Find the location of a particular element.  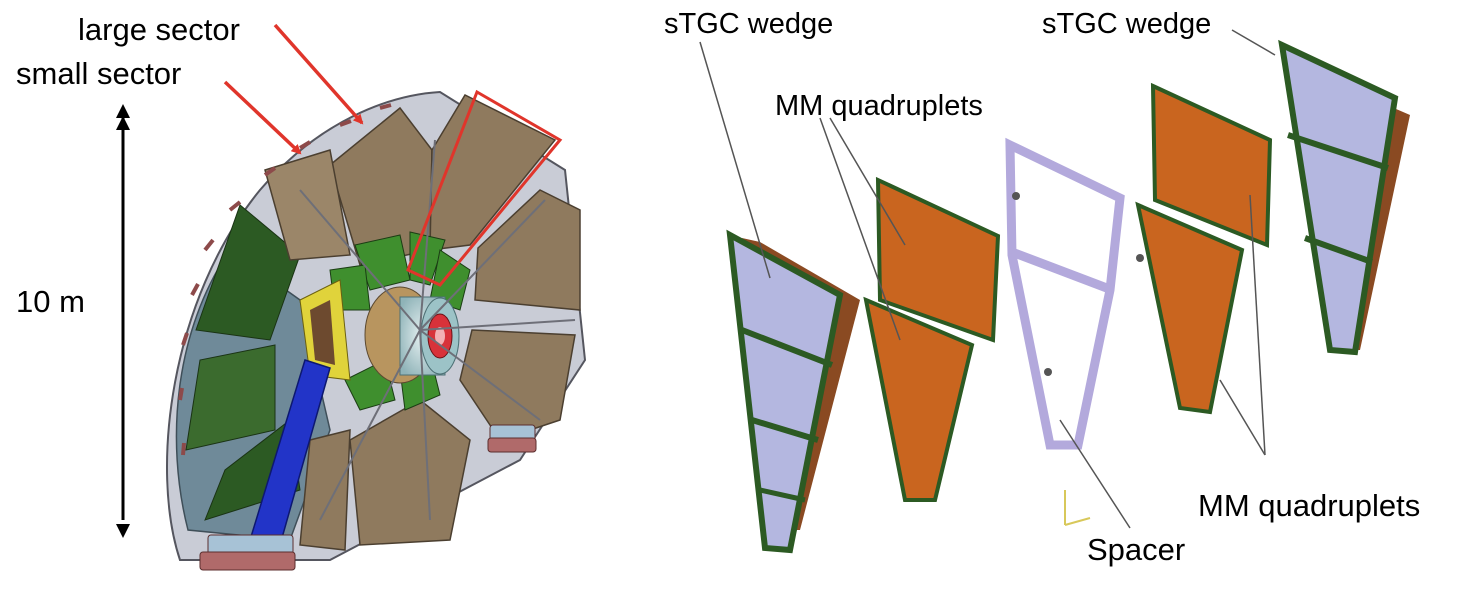

central-cylinder is located at coordinates (412, 335).